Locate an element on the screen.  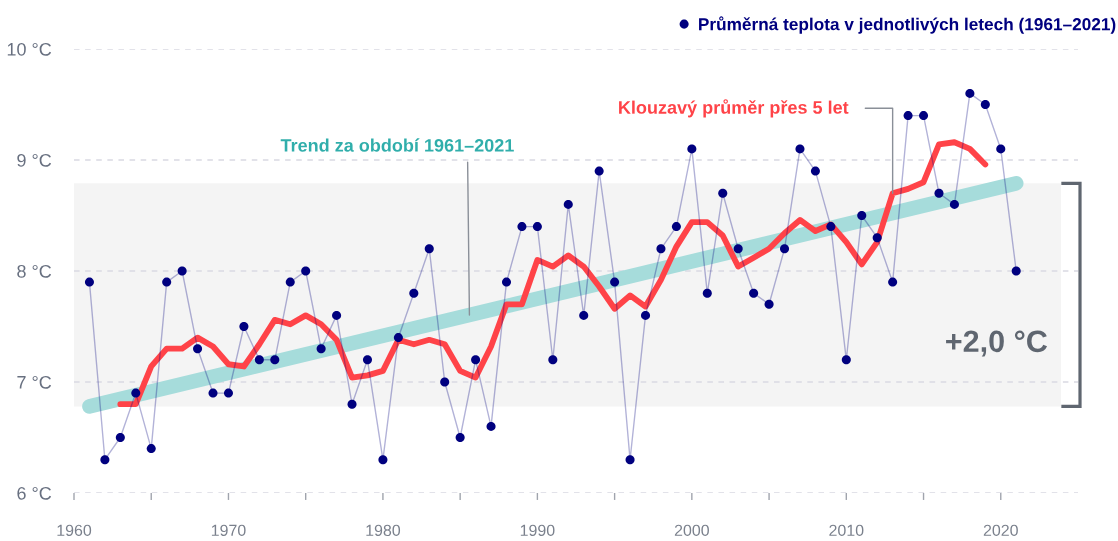
x-tick-label: 1970 is located at coordinates (228, 530).